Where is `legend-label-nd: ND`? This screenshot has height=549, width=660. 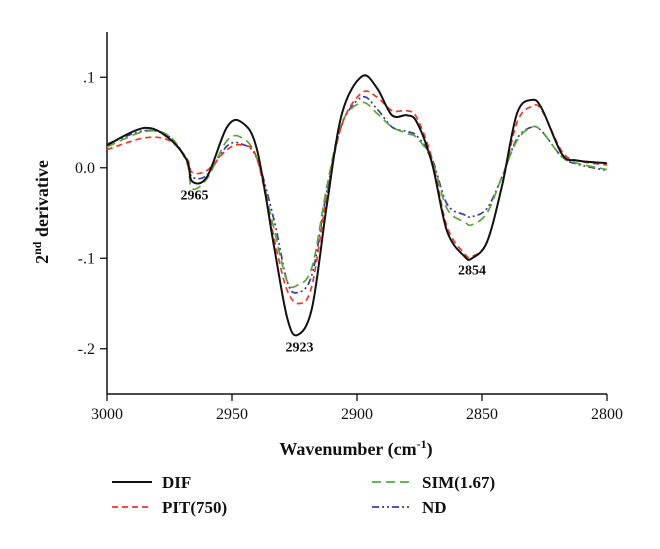 legend-label-nd: ND is located at coordinates (434, 507).